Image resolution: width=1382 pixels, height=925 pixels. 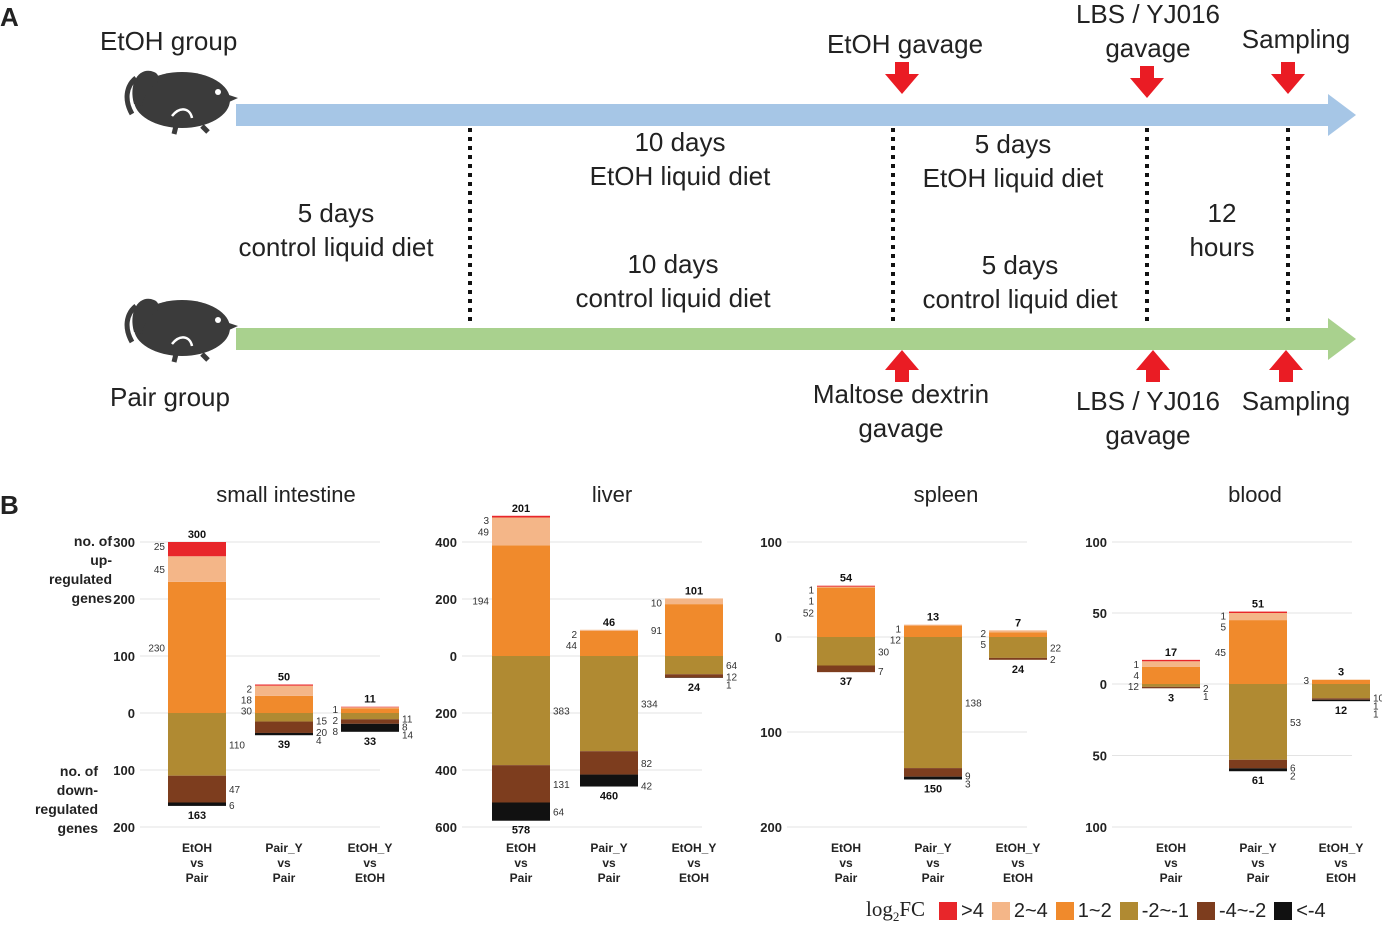 I want to click on pair-probiotic-label: LBS / YJ016 gavage, so click(x=1148, y=418).